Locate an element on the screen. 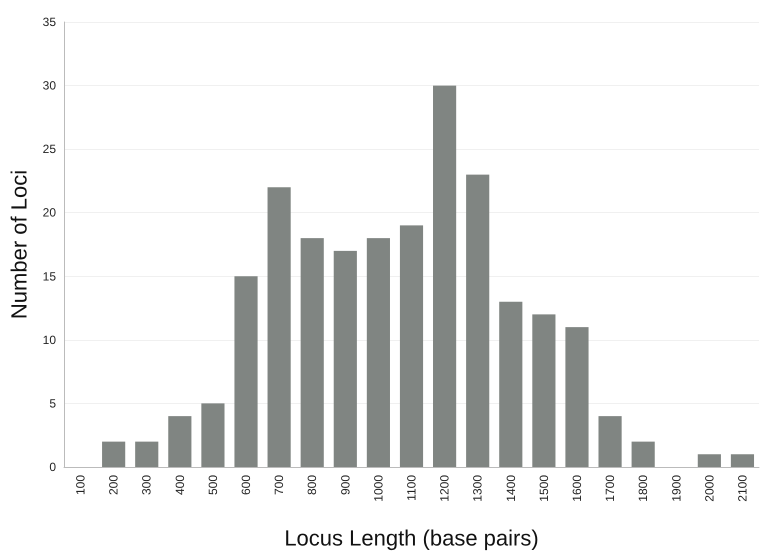 The image size is (761, 555). x-tick-label: 1900 is located at coordinates (676, 488).